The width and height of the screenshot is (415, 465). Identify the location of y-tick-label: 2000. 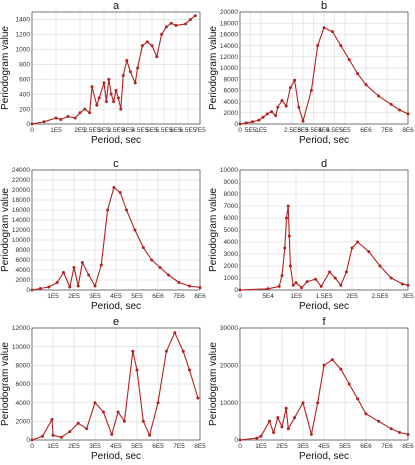
(23, 422).